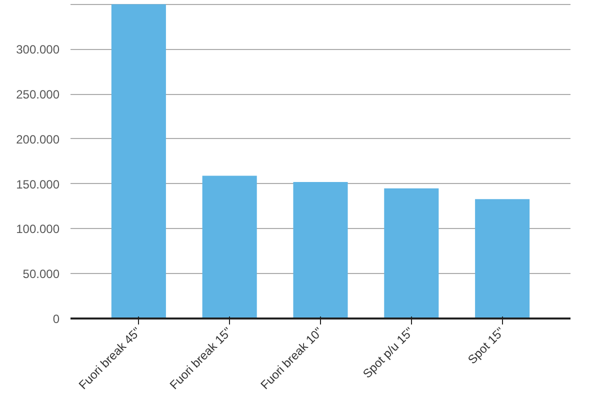 This screenshot has height=400, width=600. Describe the element at coordinates (56, 319) in the screenshot. I see `y-tick-label: 0` at that location.